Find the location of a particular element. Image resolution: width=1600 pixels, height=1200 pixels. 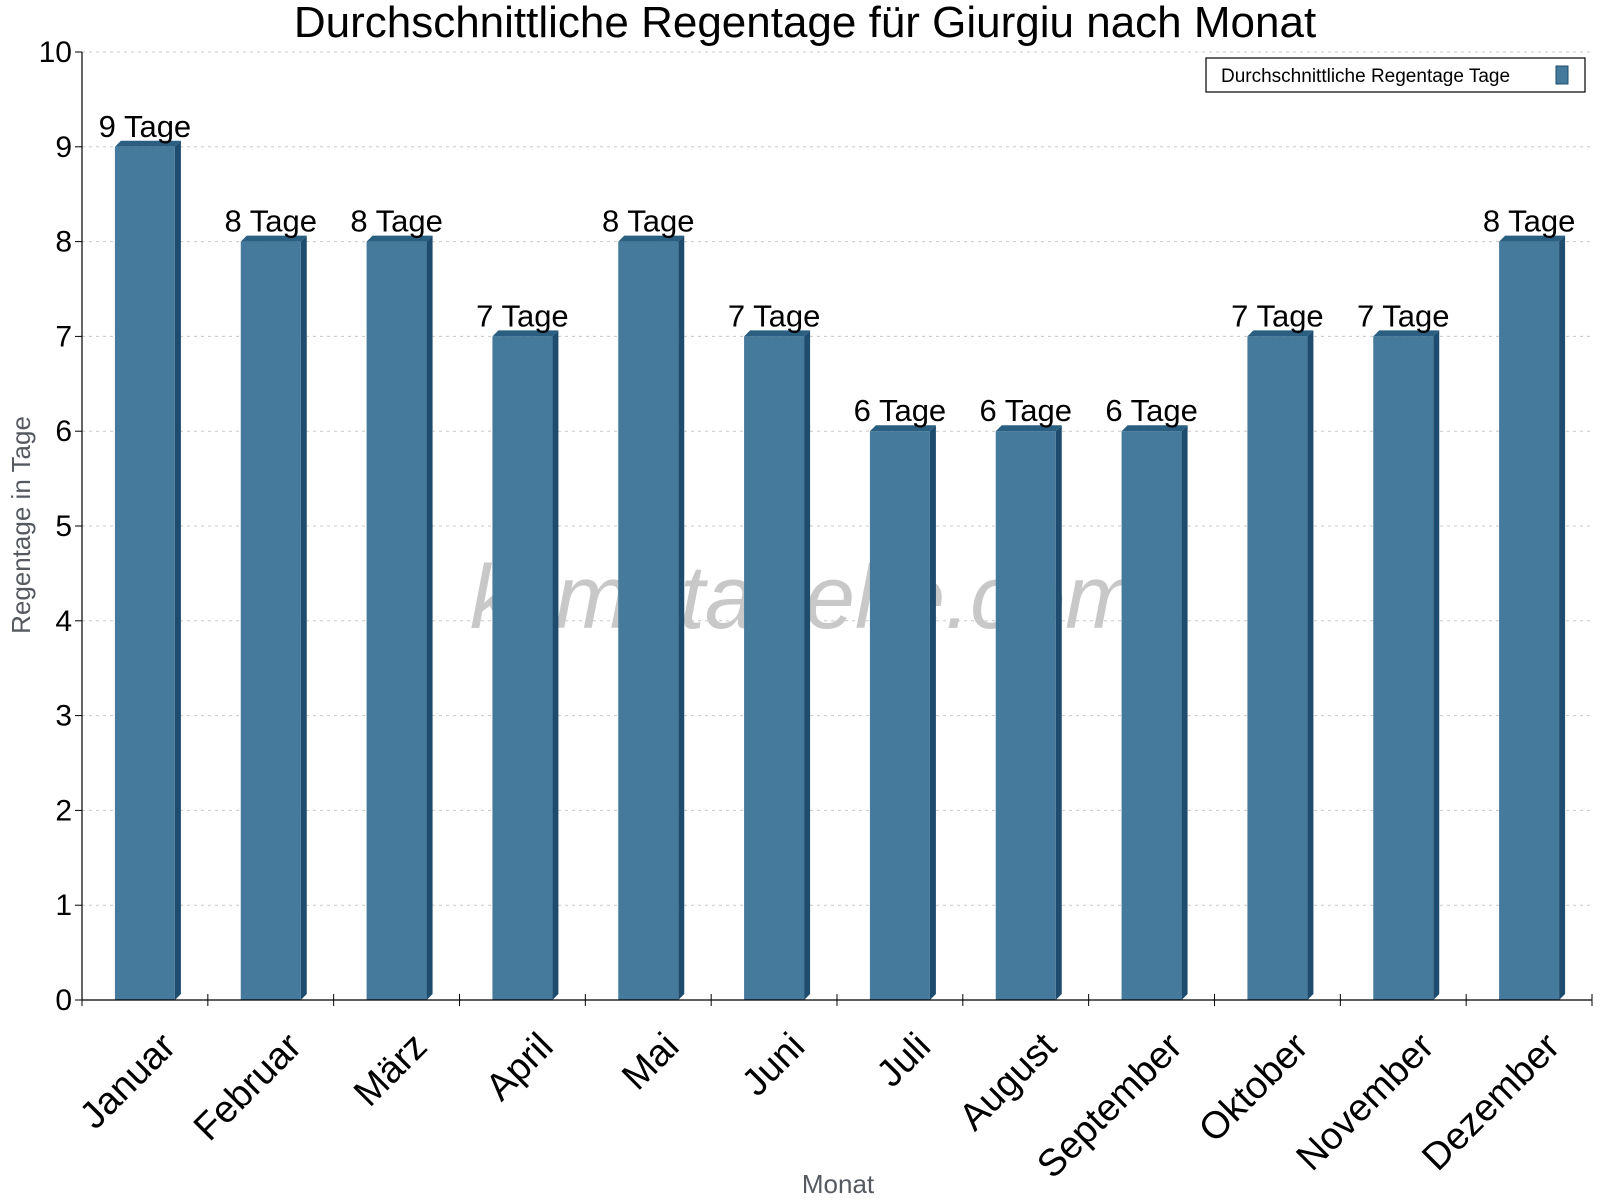

x-tick-label: März is located at coordinates (390, 1069).